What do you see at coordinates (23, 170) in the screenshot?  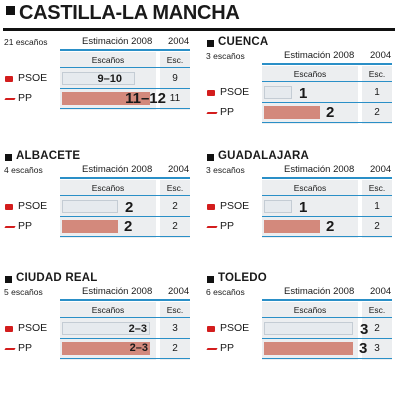 I see `seats-total: 4 escaños` at bounding box center [23, 170].